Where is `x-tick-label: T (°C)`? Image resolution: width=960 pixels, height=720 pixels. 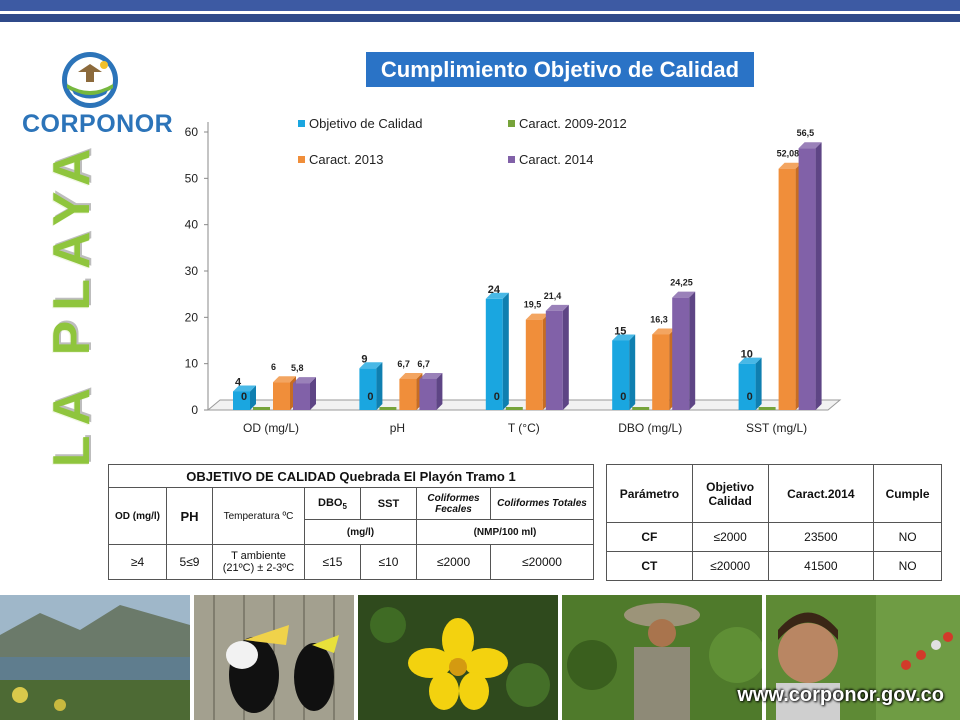
x-tick-label: T (°C) is located at coordinates (524, 428).